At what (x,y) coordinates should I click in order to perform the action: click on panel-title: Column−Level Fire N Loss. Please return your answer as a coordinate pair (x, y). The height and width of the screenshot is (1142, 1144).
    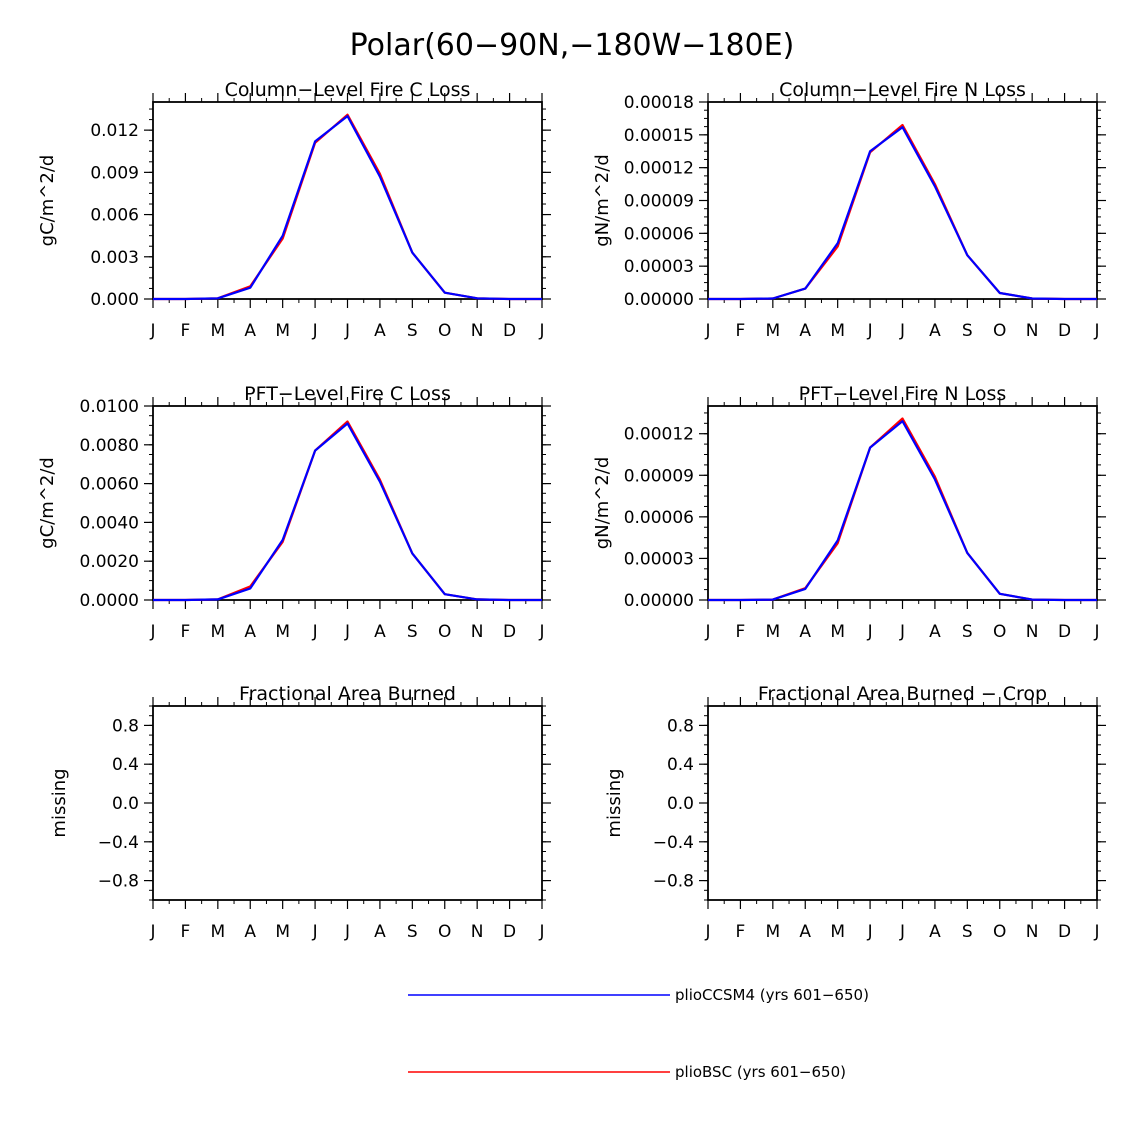
    Looking at the image, I should click on (902, 90).